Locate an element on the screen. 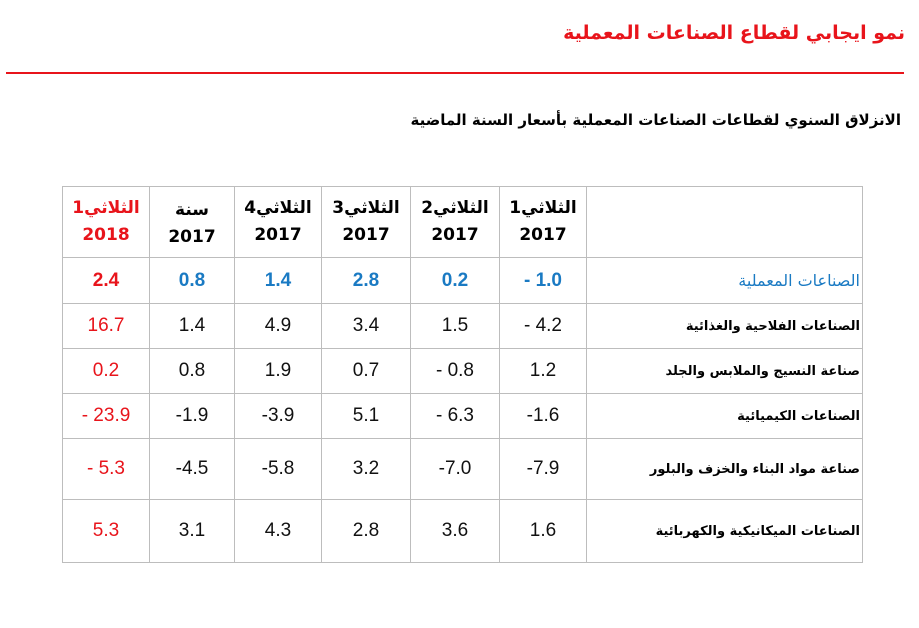  cell-value: - 1.0 is located at coordinates (543, 280).